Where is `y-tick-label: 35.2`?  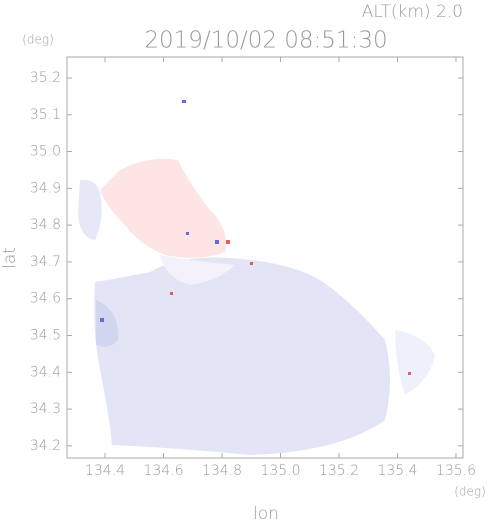
y-tick-label: 35.2 is located at coordinates (45, 78).